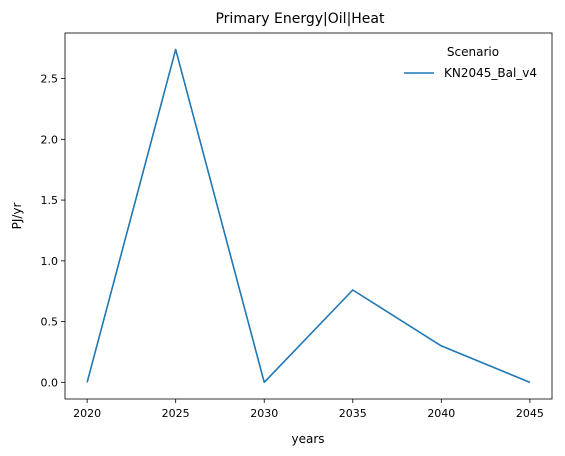  Describe the element at coordinates (530, 413) in the screenshot. I see `x-tick-label: 2045` at that location.